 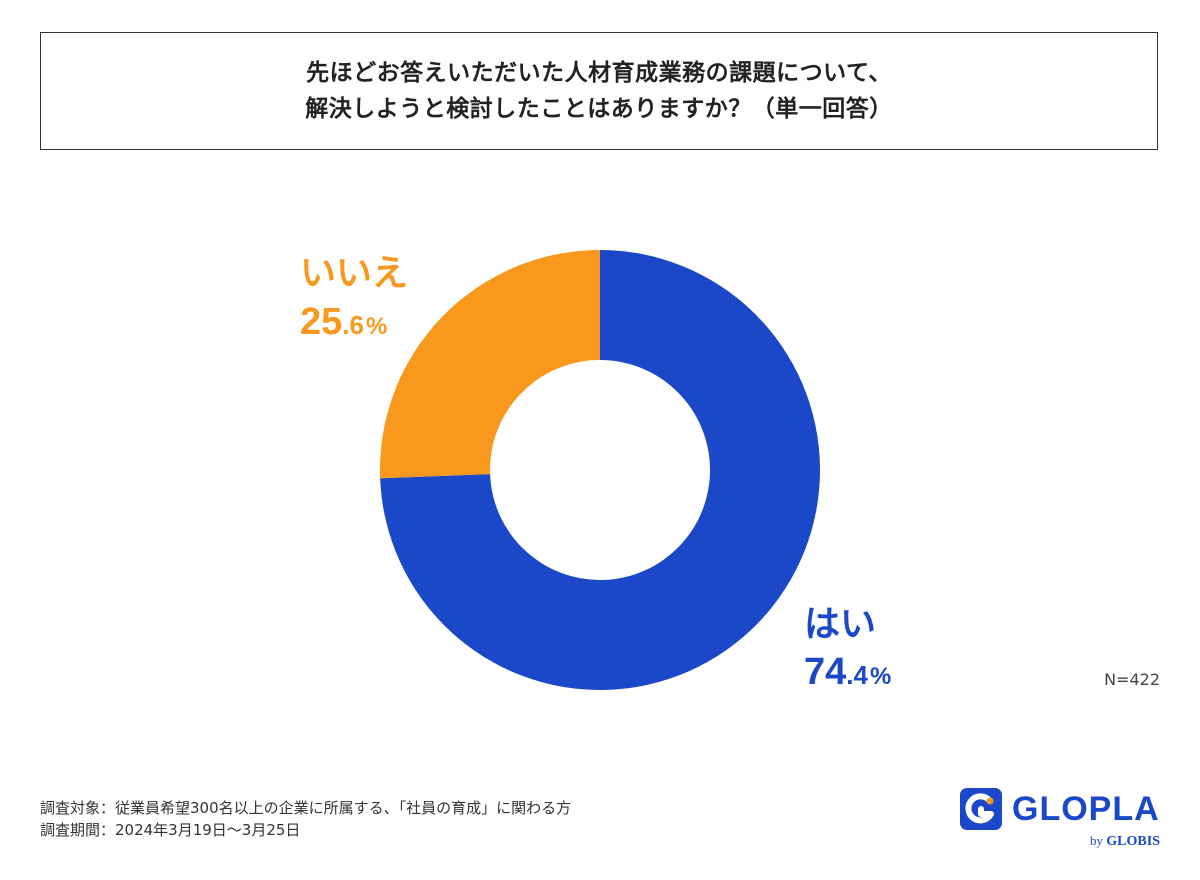 What do you see at coordinates (847, 672) in the screenshot?
I see `slice-value-yes: 74.4%` at bounding box center [847, 672].